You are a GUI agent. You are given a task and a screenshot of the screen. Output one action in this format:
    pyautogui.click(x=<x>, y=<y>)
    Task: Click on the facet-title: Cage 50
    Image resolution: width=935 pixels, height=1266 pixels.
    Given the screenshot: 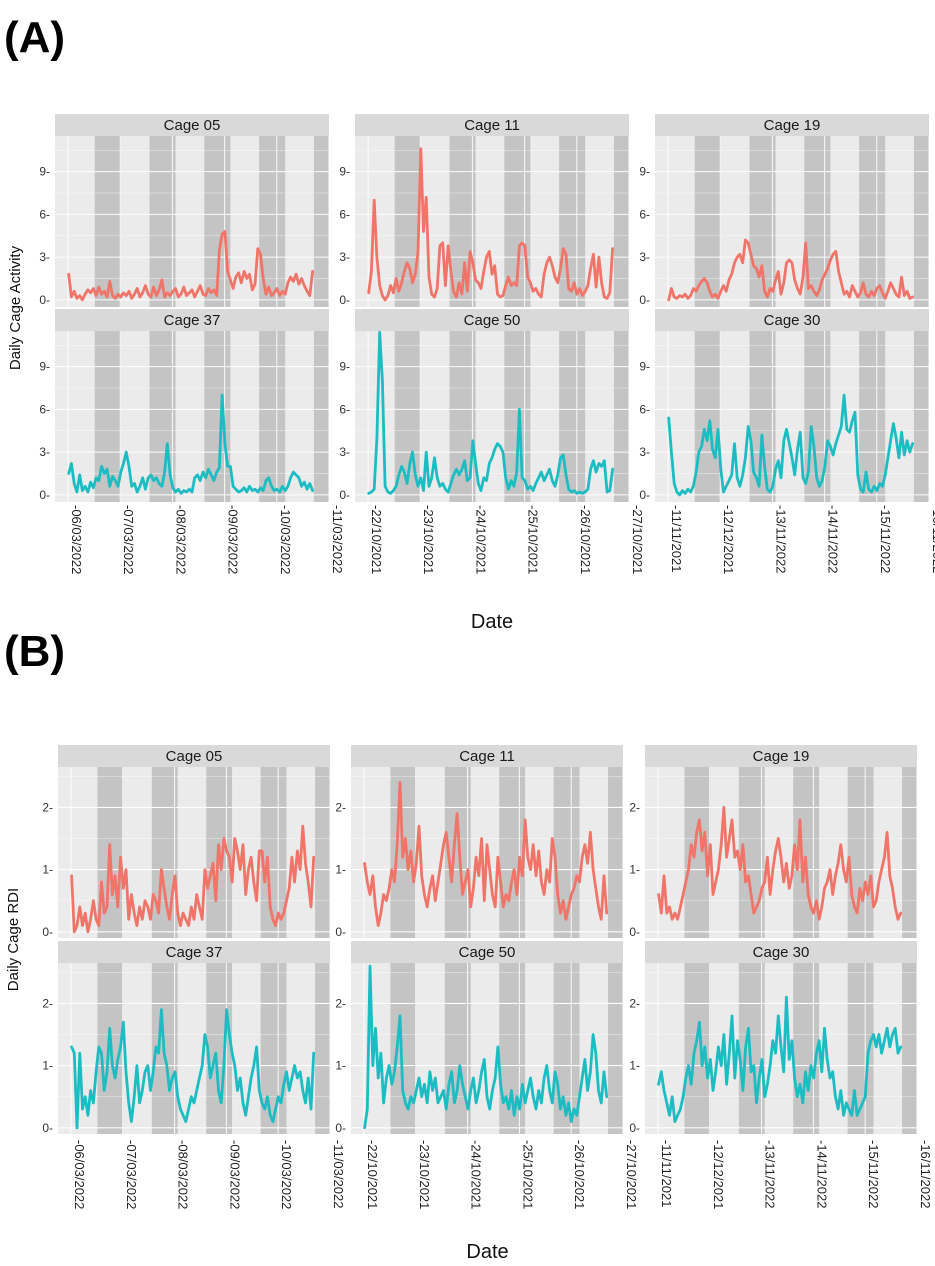 What is the action you would take?
    pyautogui.click(x=487, y=952)
    